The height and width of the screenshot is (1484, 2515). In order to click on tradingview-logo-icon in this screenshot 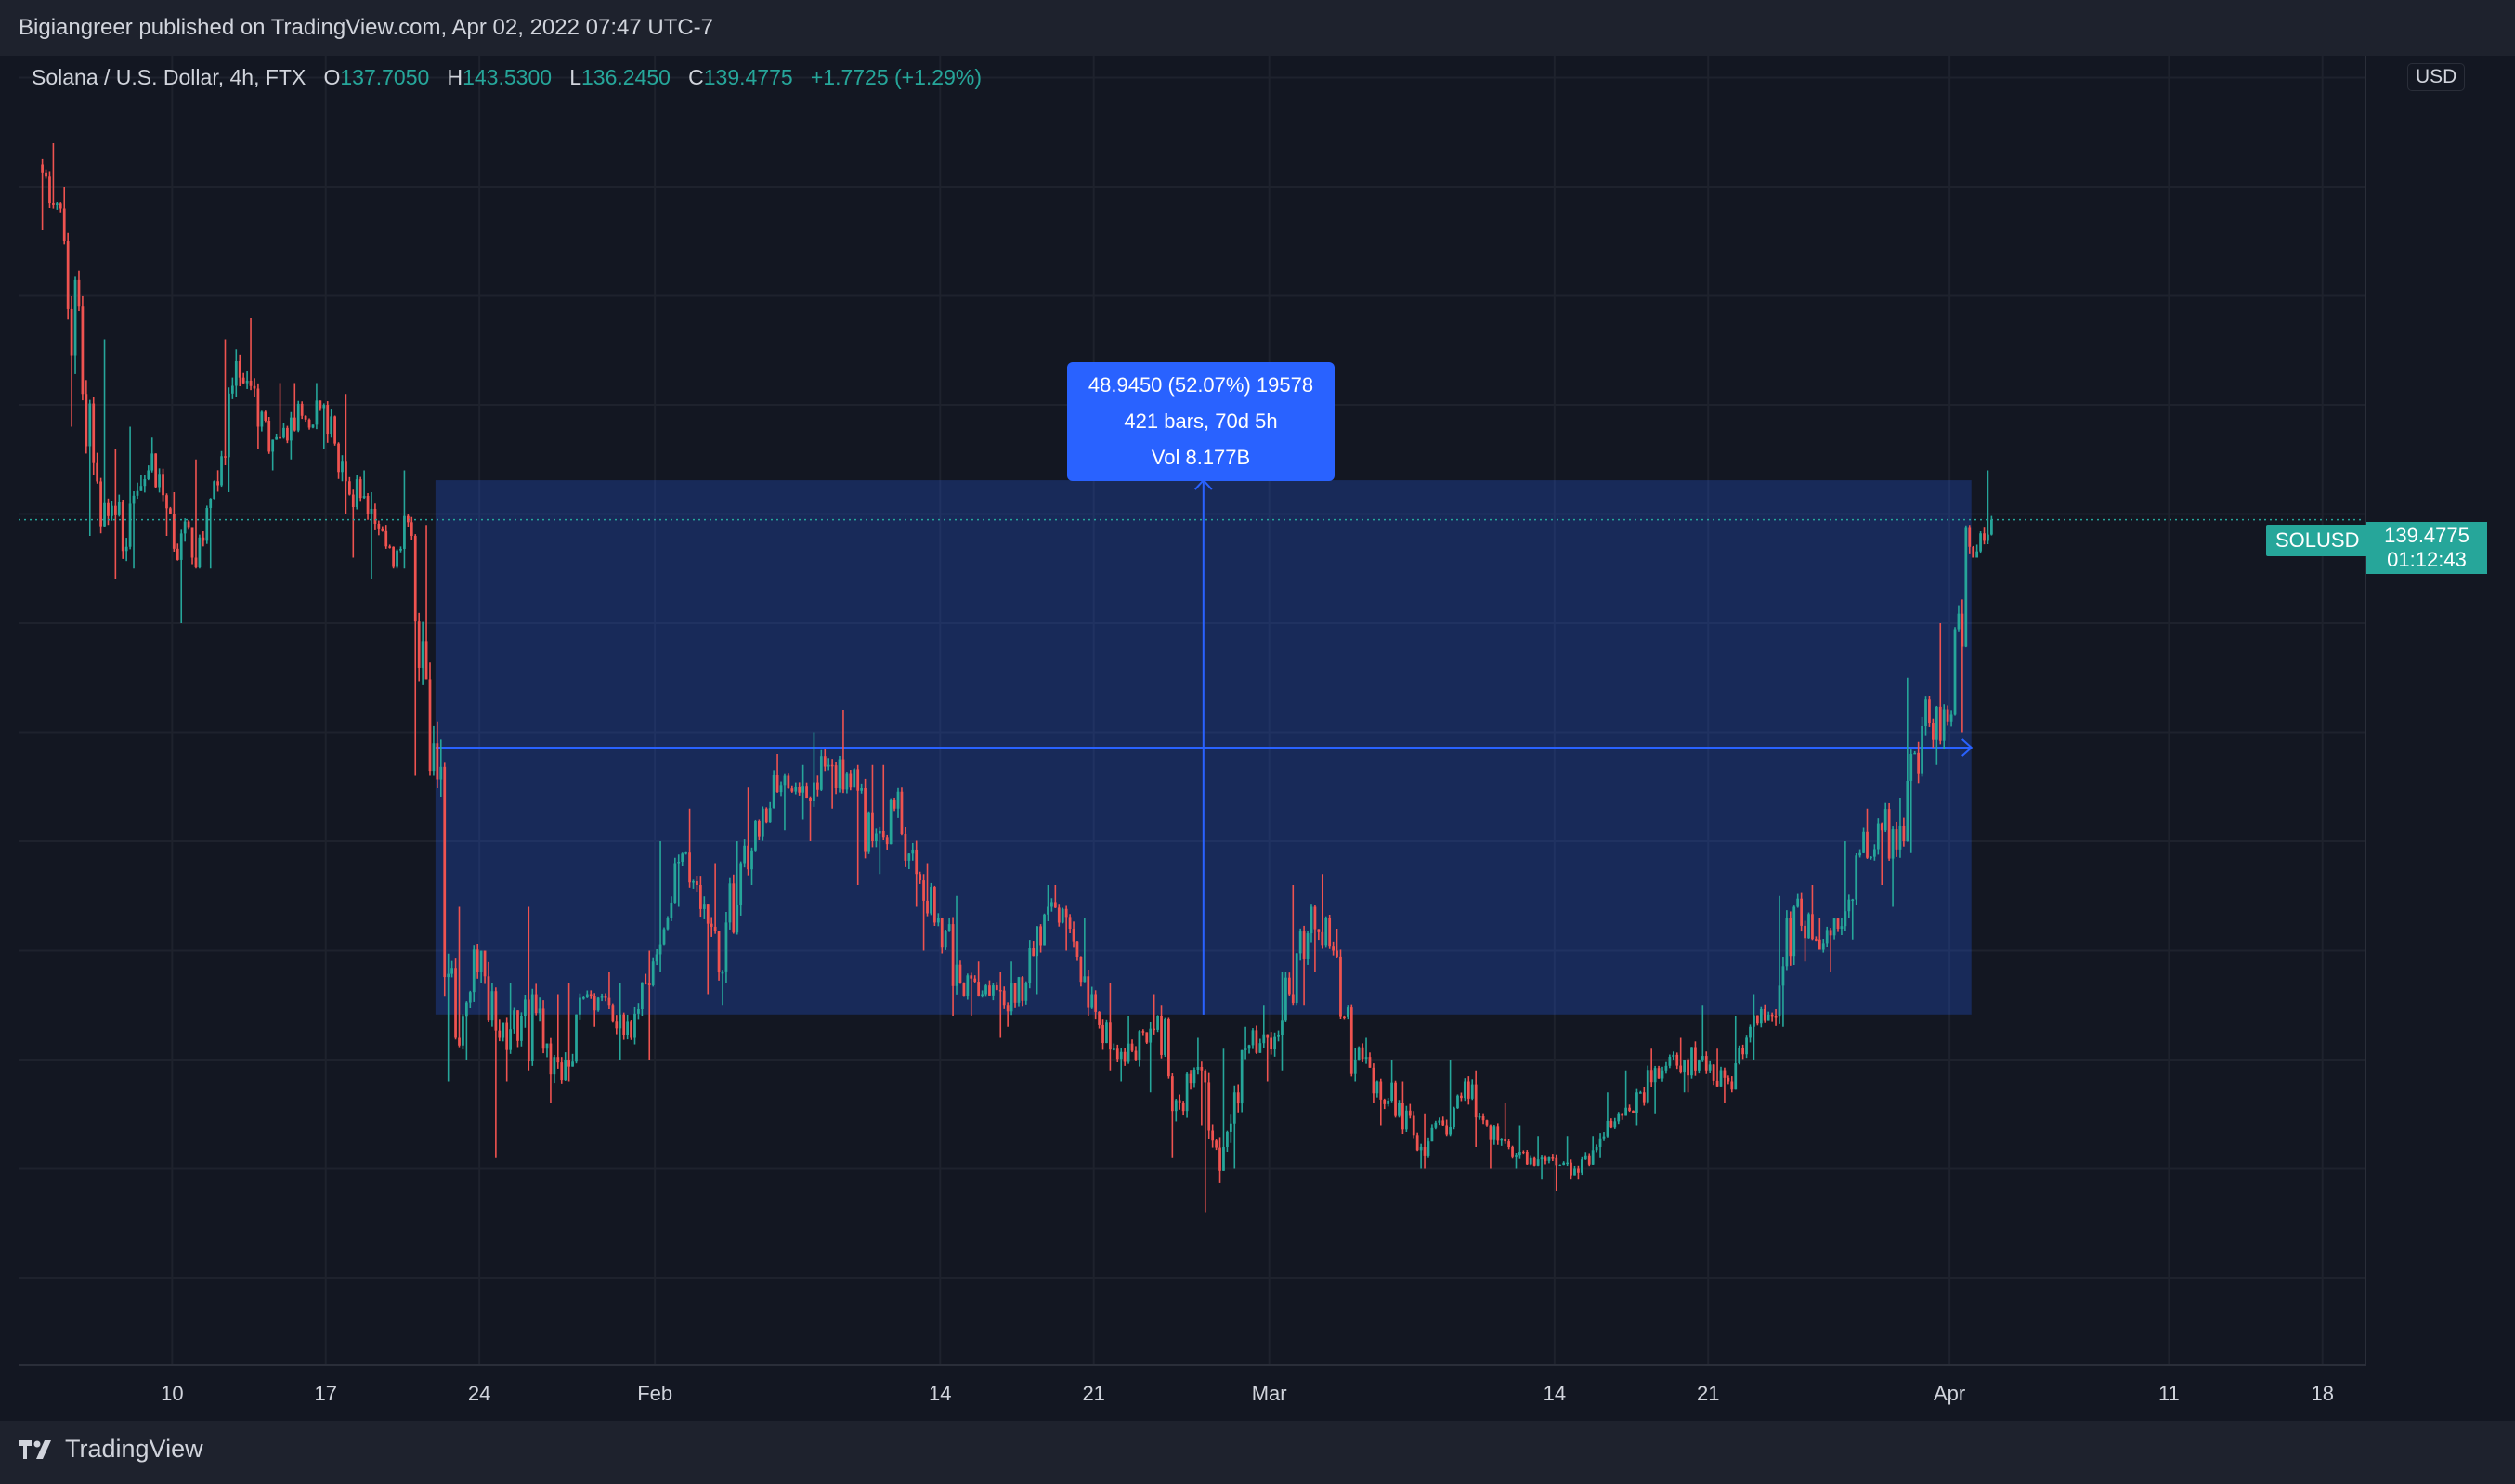, I will do `click(35, 1449)`.